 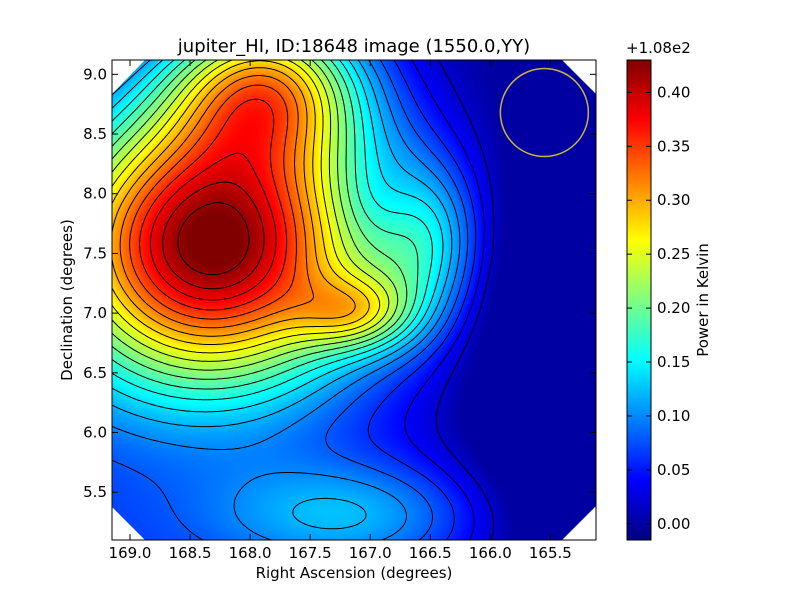 What do you see at coordinates (673, 308) in the screenshot?
I see `colorbar-tick-label: 0.20` at bounding box center [673, 308].